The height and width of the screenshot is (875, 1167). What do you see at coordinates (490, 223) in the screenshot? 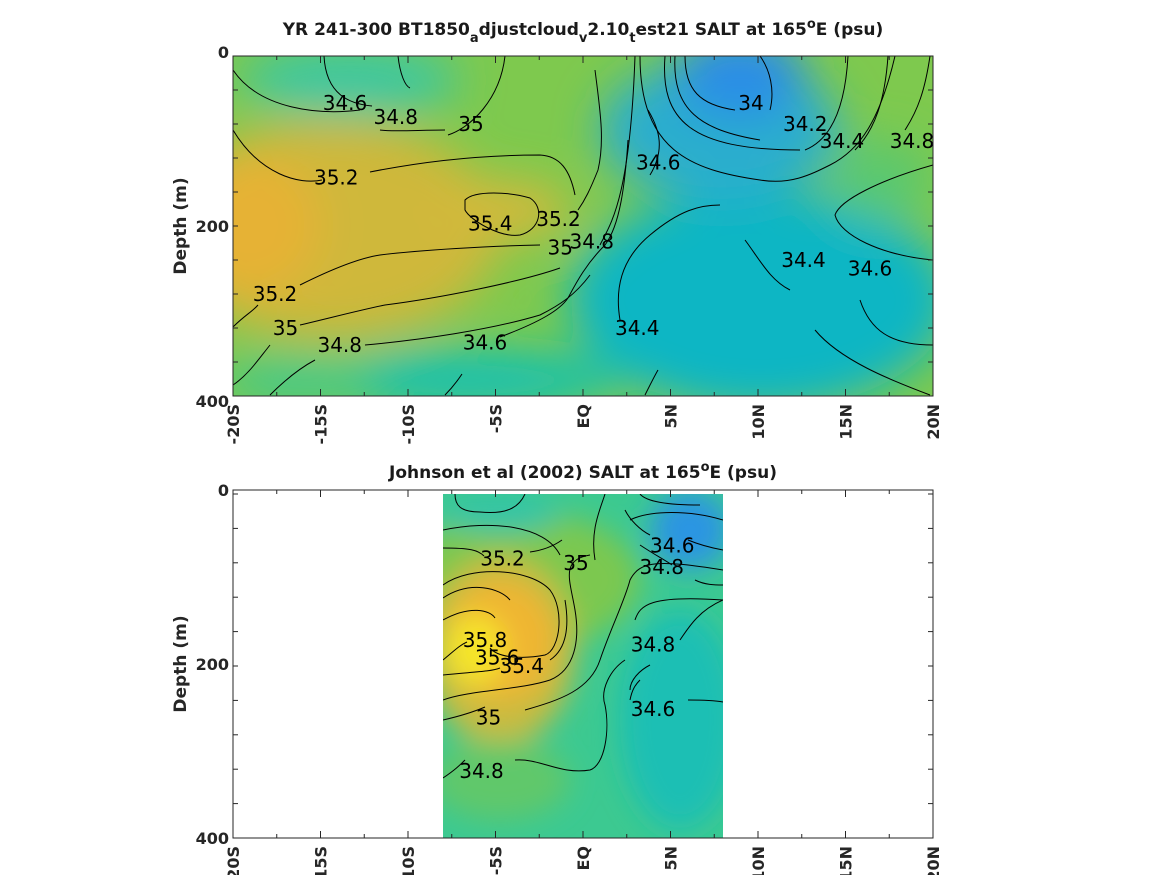
I see `top-contour-label: 35.4` at bounding box center [490, 223].